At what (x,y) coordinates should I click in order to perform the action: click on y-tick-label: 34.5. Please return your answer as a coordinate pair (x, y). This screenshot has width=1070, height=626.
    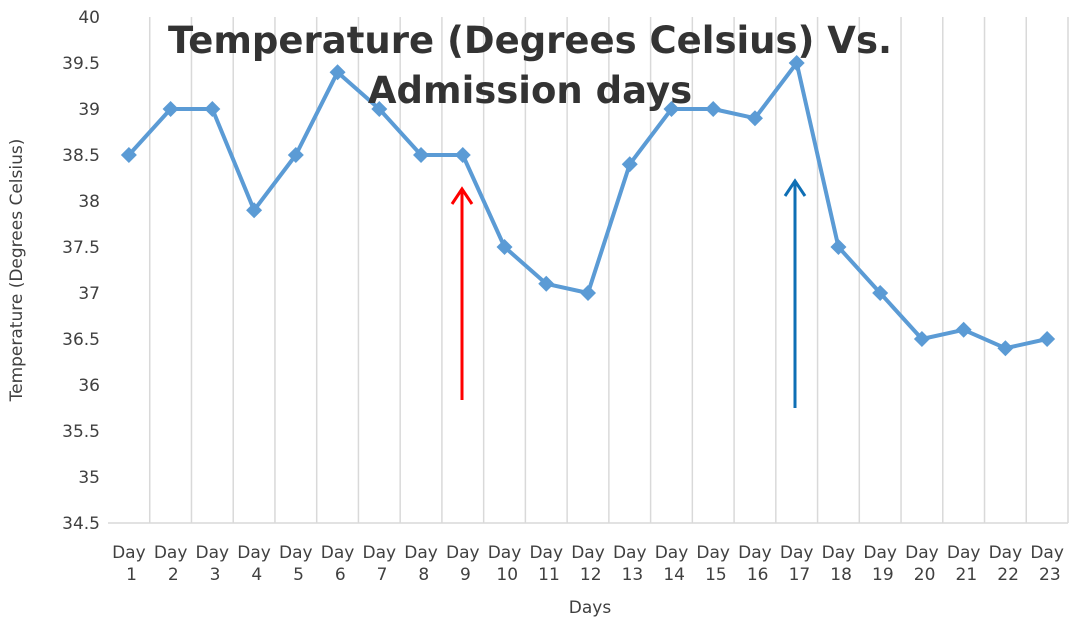
    Looking at the image, I should click on (81, 524).